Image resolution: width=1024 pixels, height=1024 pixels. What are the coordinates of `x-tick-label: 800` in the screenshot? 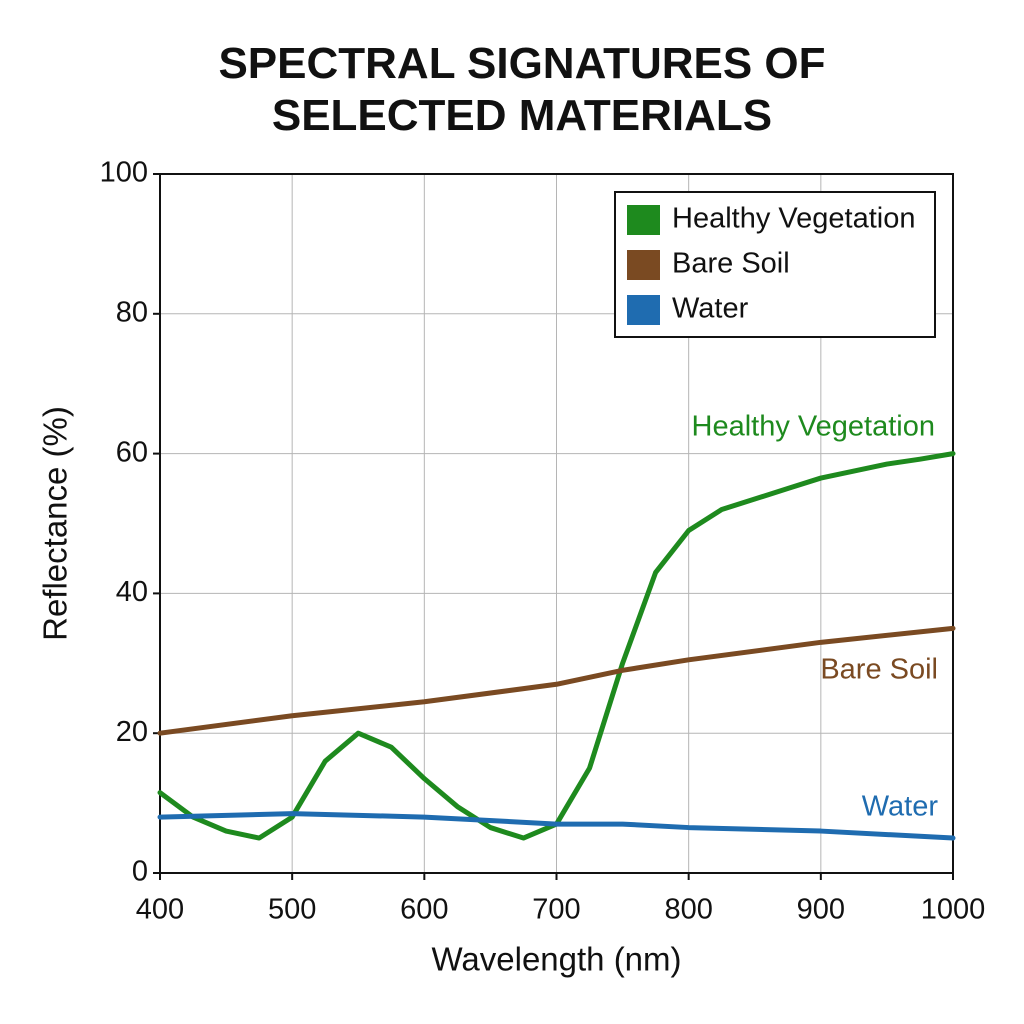 It's located at (688, 910).